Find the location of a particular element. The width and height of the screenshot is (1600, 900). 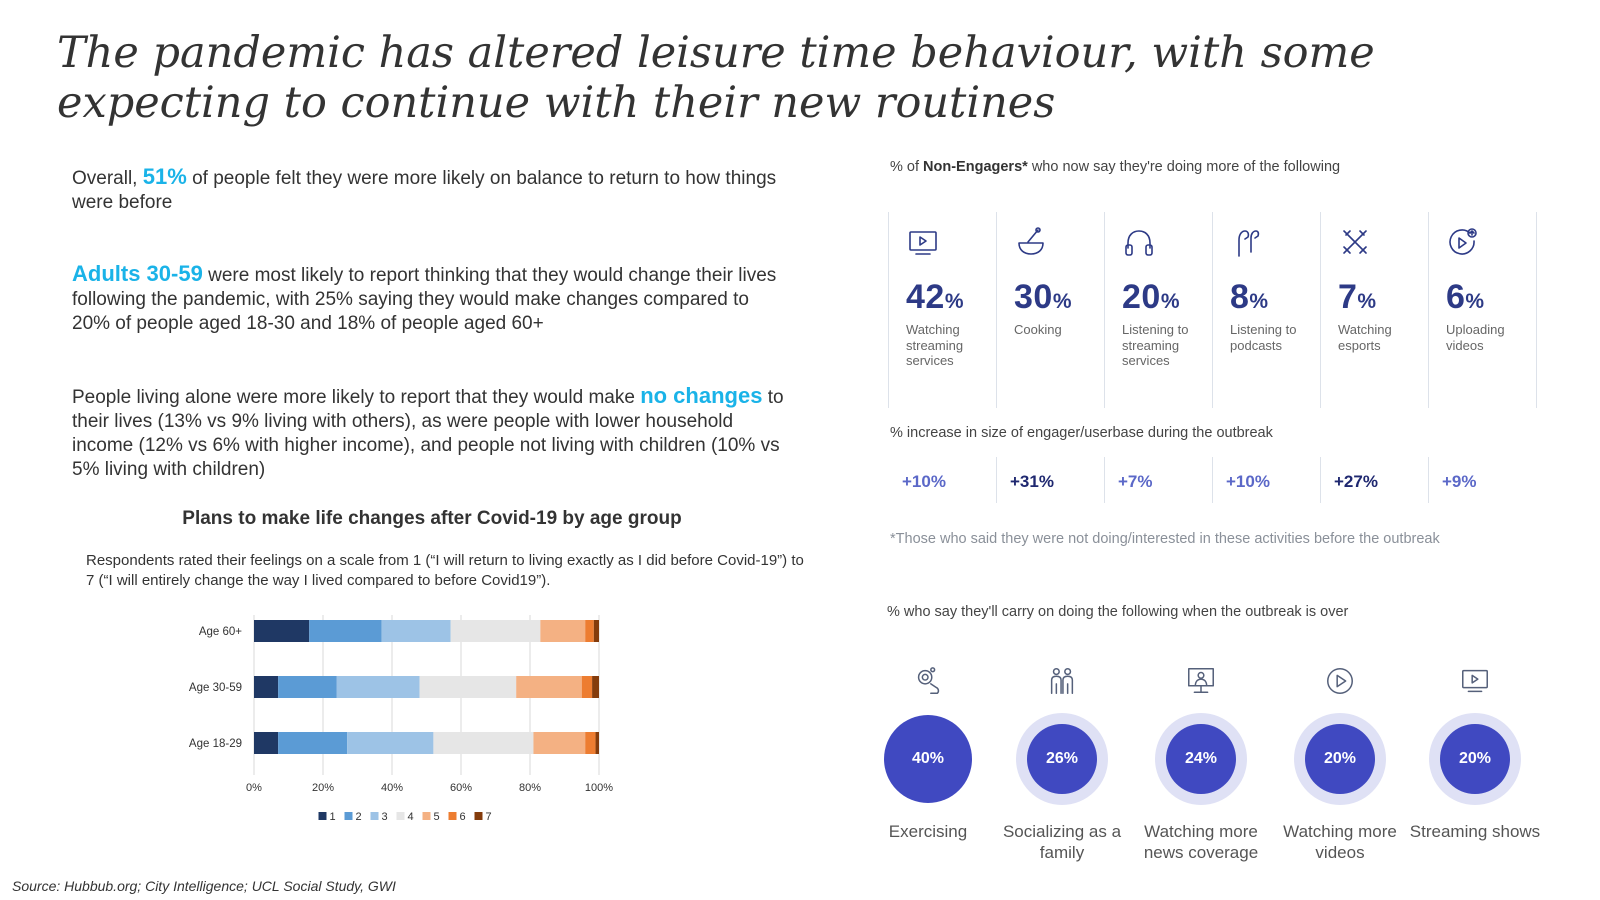

percent-value: 42 is located at coordinates (925, 297).